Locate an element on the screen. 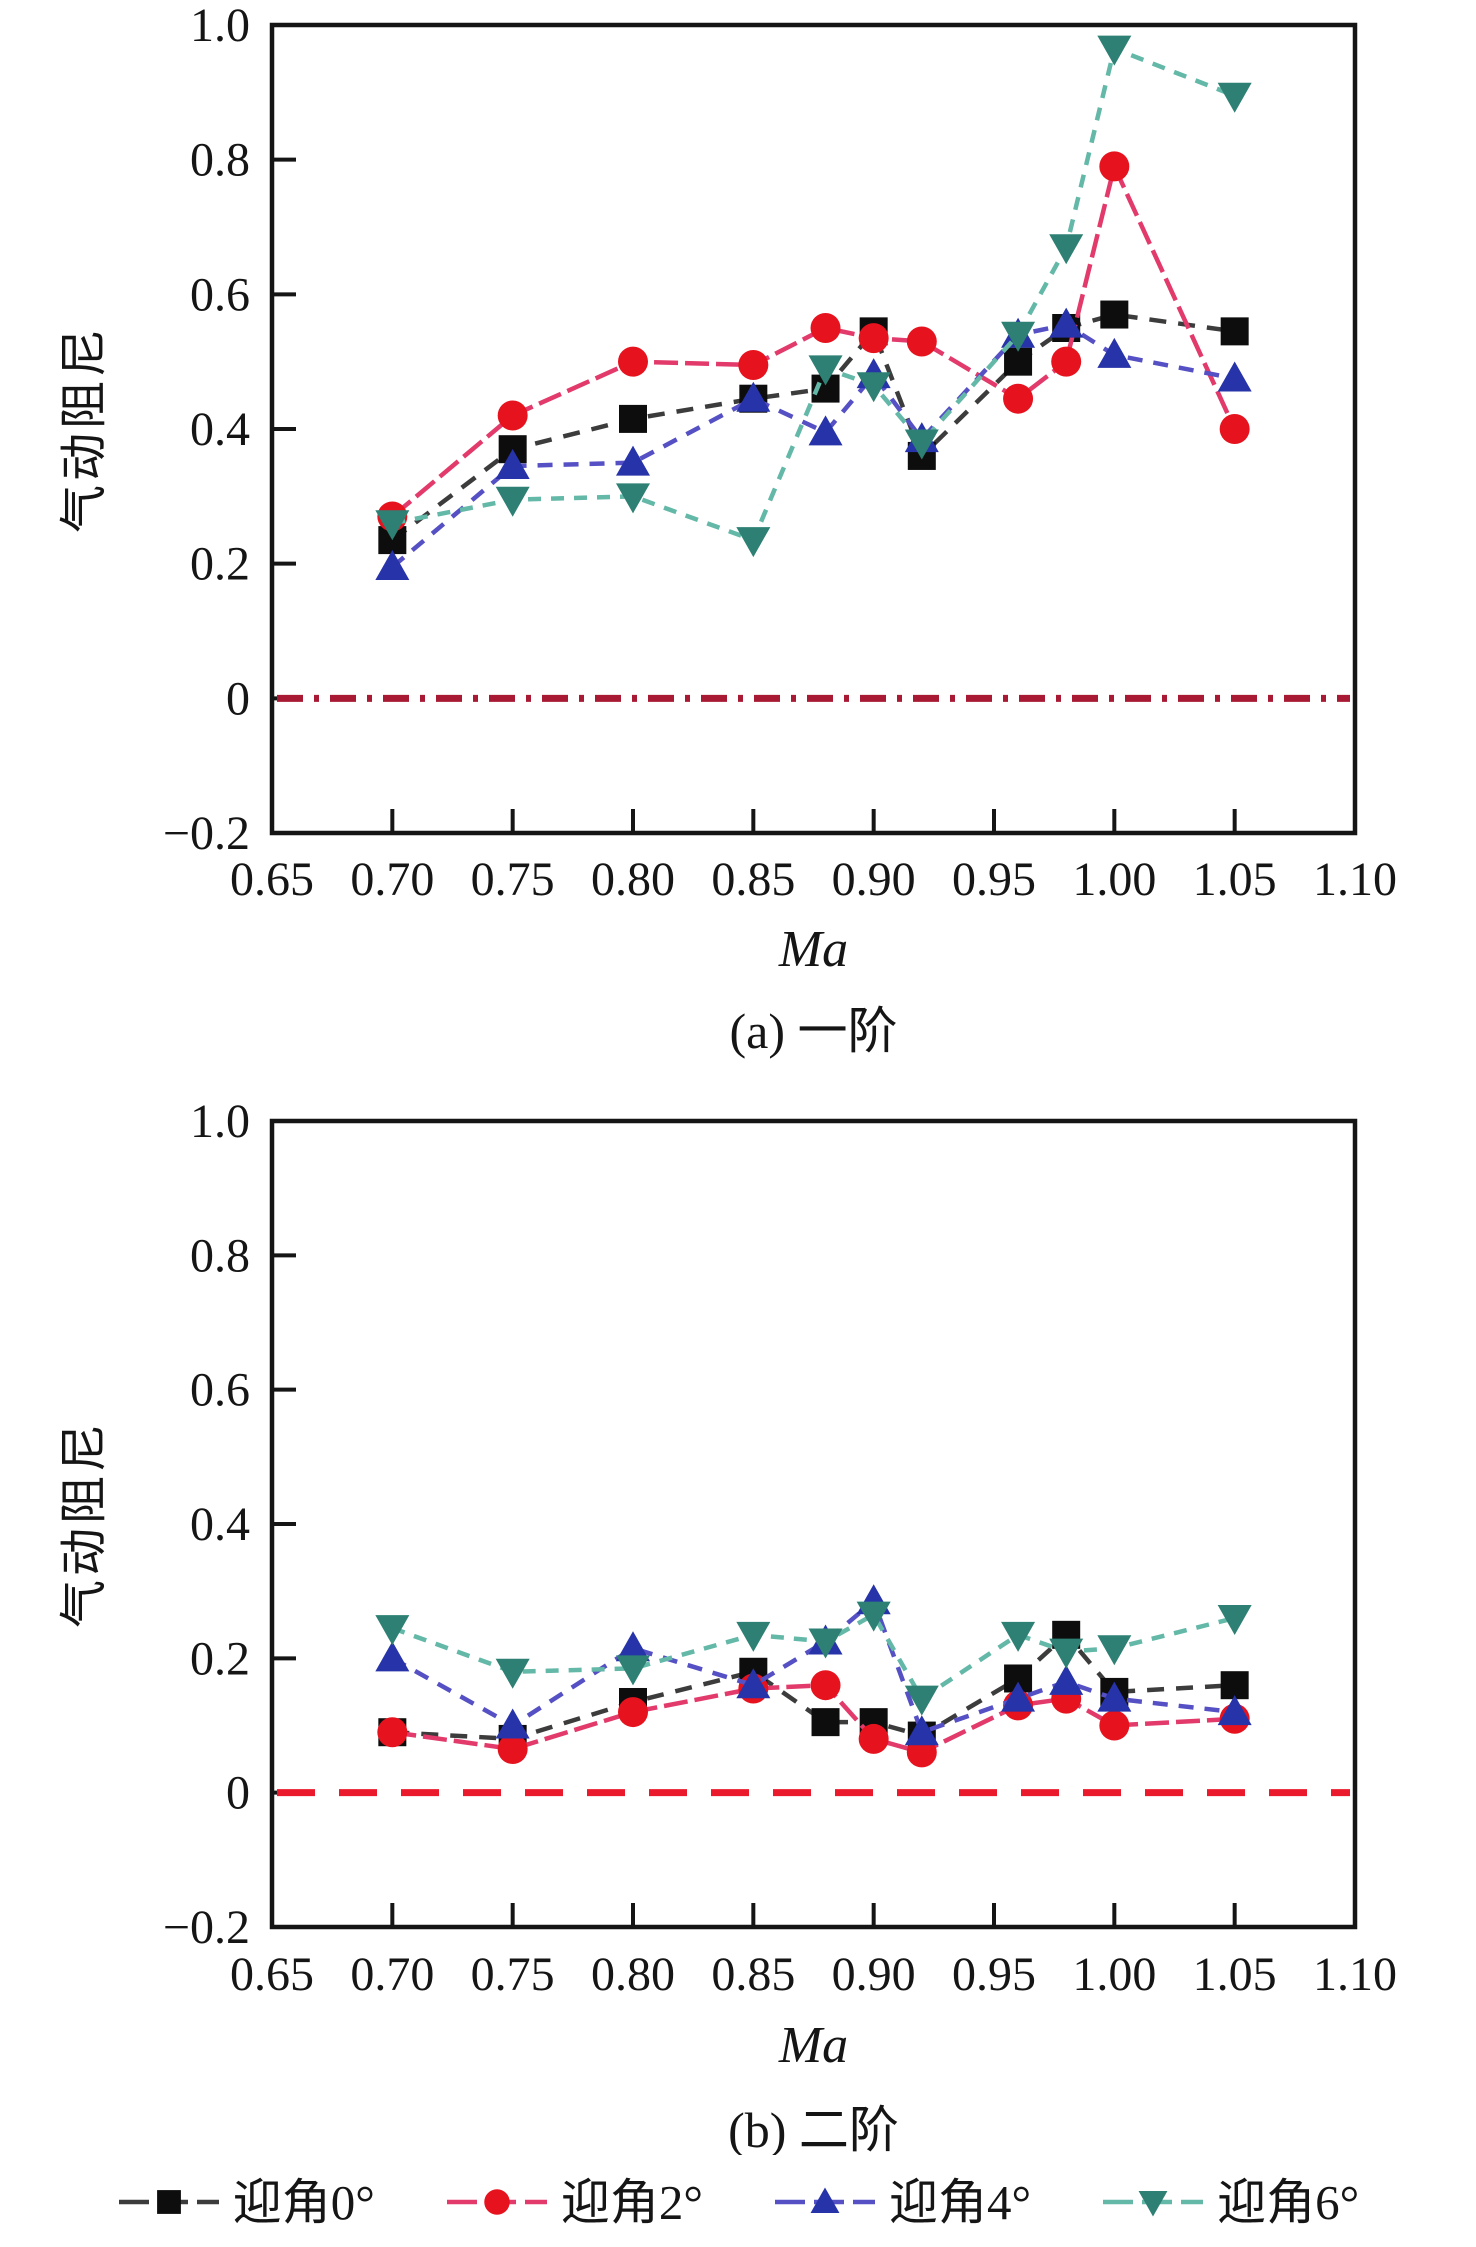 This screenshot has width=1476, height=2247. x-tick-label: 0.90 is located at coordinates (874, 1974).